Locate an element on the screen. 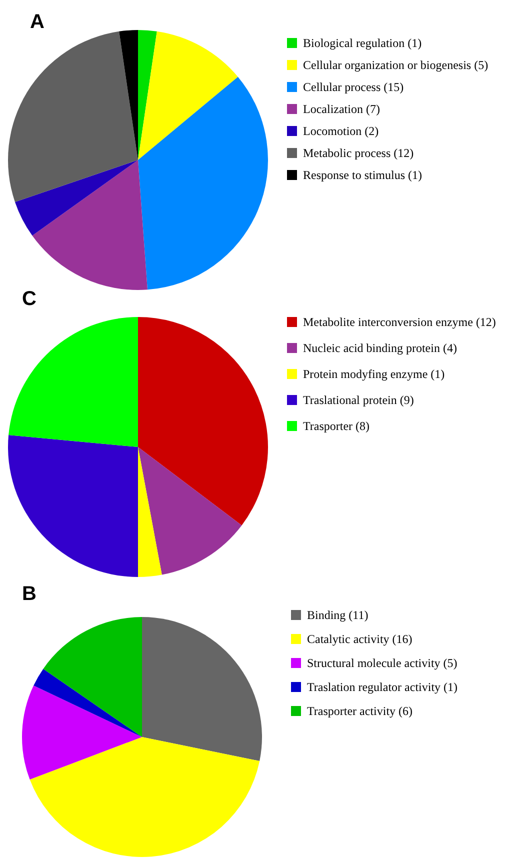 Image resolution: width=531 pixels, height=859 pixels. legend-label: Biological regulation (1) is located at coordinates (362, 43).